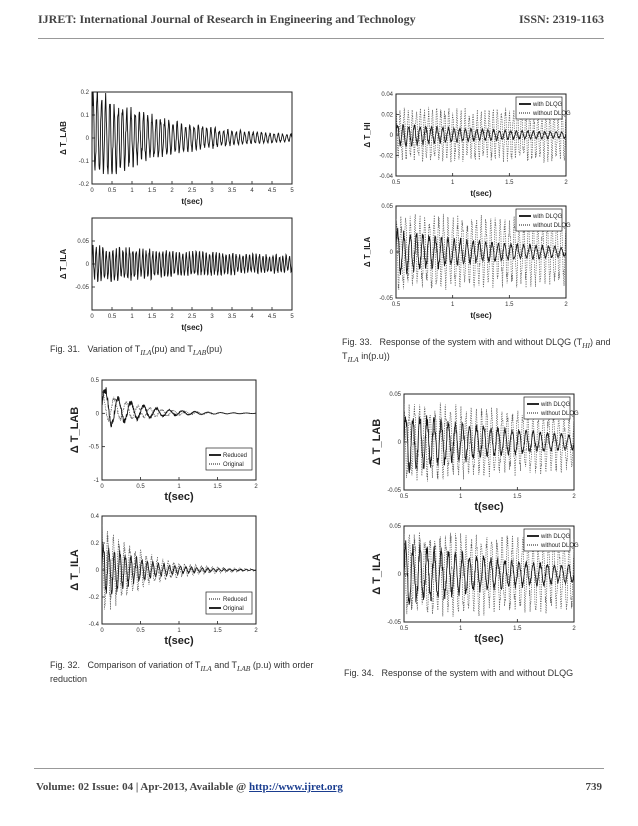 The image size is (638, 826). What do you see at coordinates (85, 116) in the screenshot?
I see `y-tick-label: 0.1` at bounding box center [85, 116].